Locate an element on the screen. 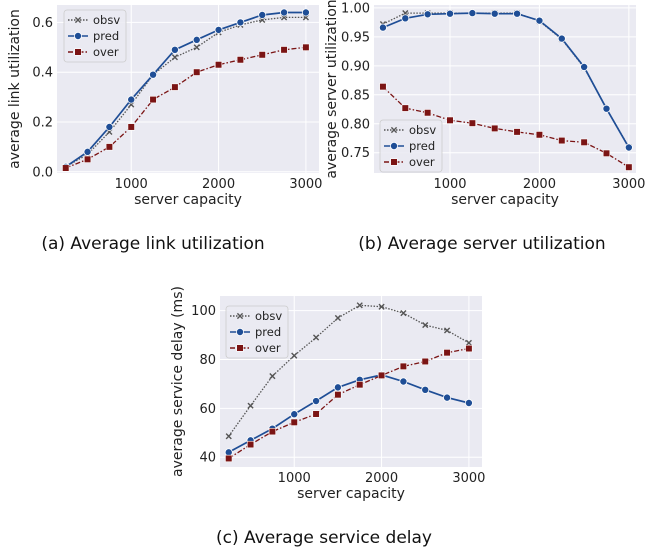 The image size is (654, 551). subfigure-caption: (c) Average service delay is located at coordinates (324, 538).